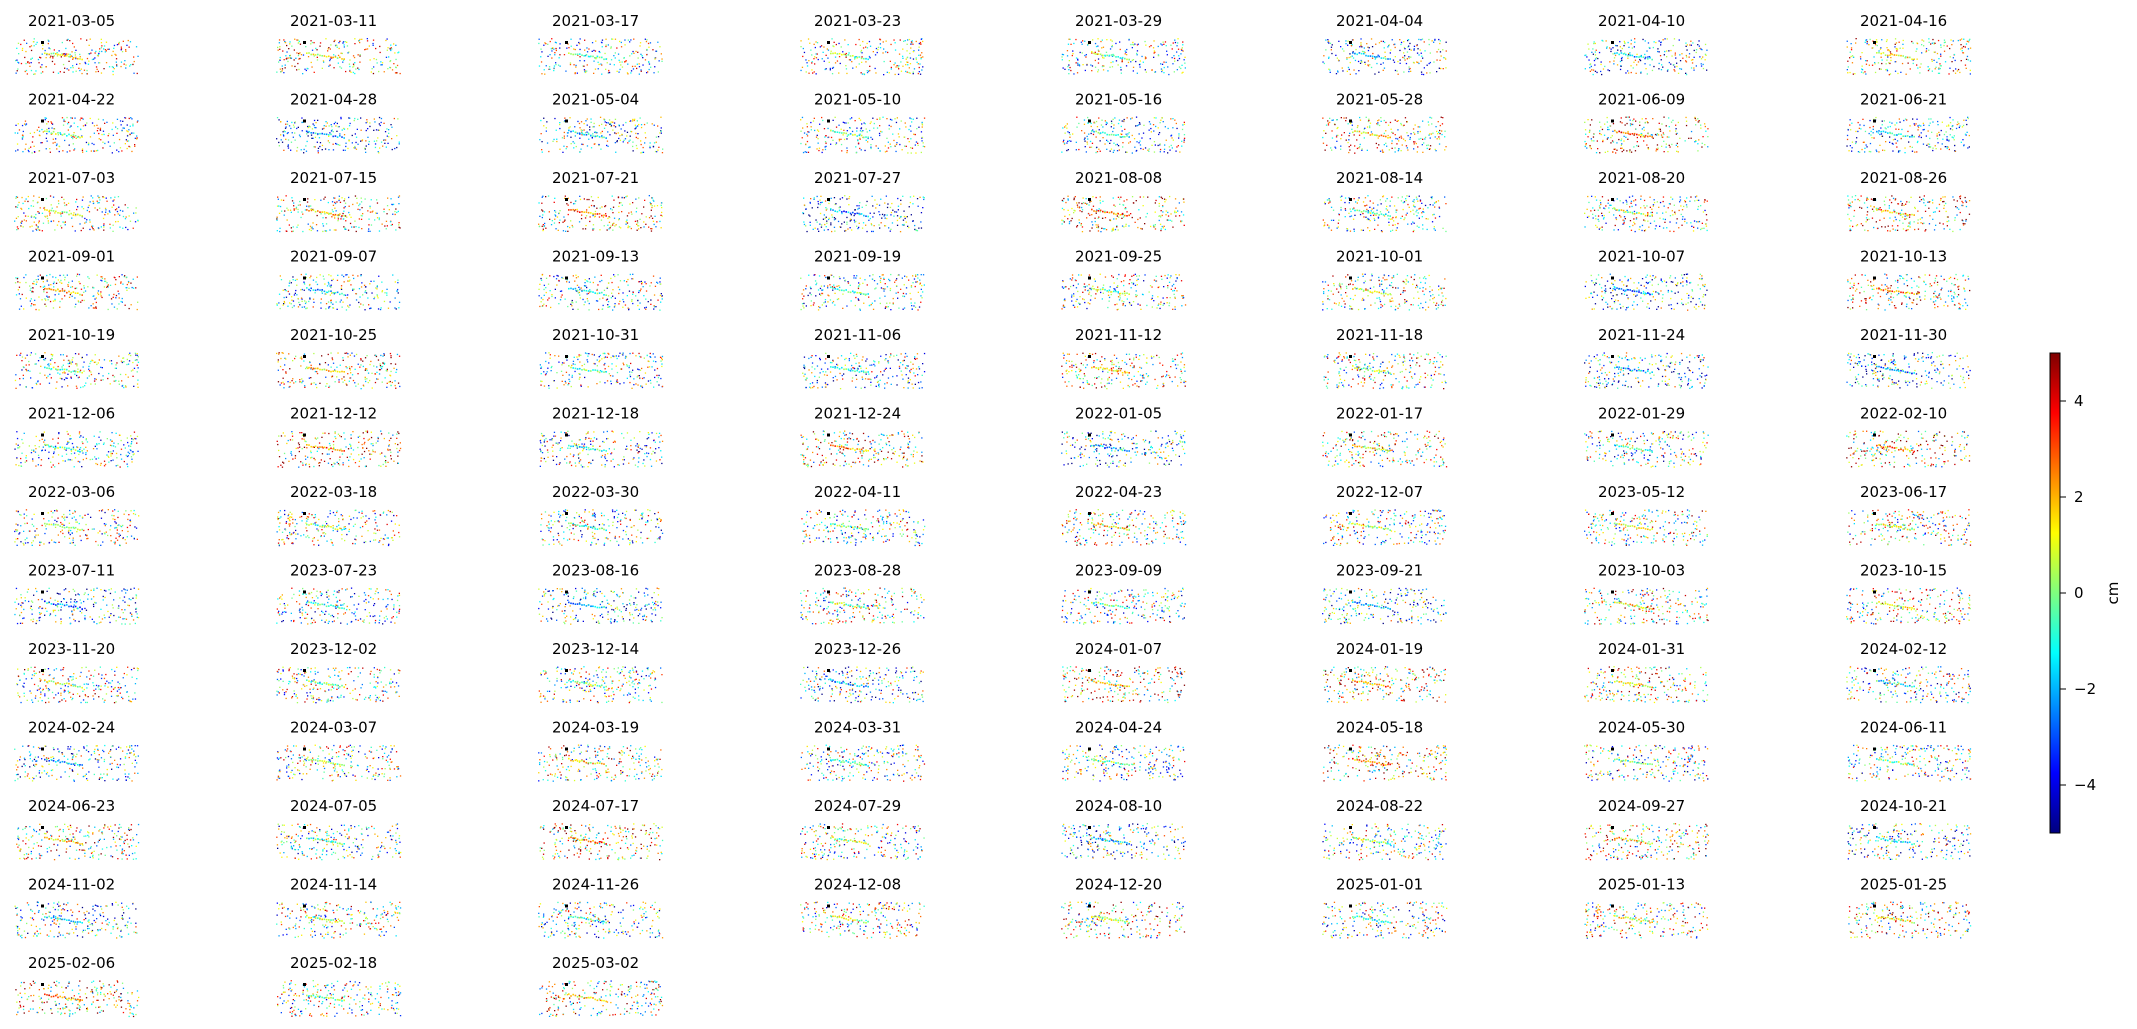 Image resolution: width=2137 pixels, height=1029 pixels. What do you see at coordinates (595, 806) in the screenshot?
I see `panel-title: 2024-07-17` at bounding box center [595, 806].